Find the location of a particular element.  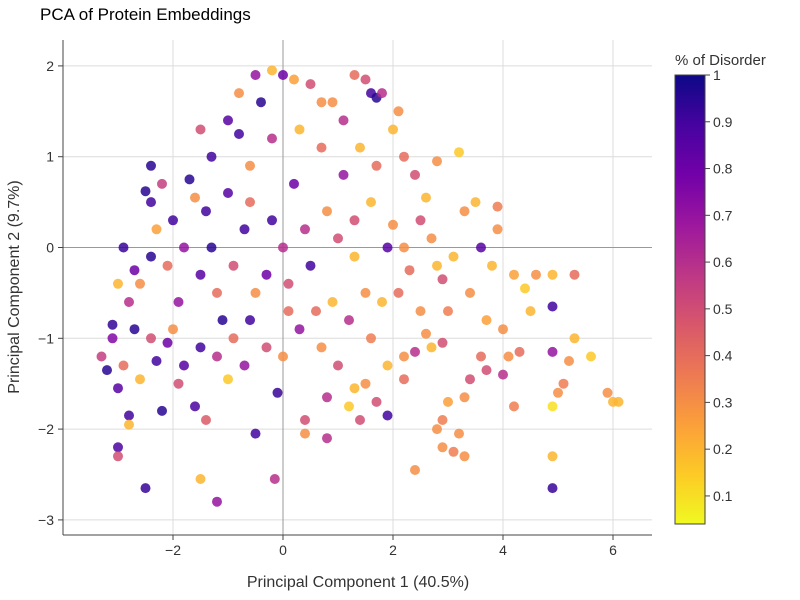

colorbar-ticks: 0.1 0.2 0.3 0.4 0.5 0.6 0.7 0.8 0.9 1 is located at coordinates (719, 285).